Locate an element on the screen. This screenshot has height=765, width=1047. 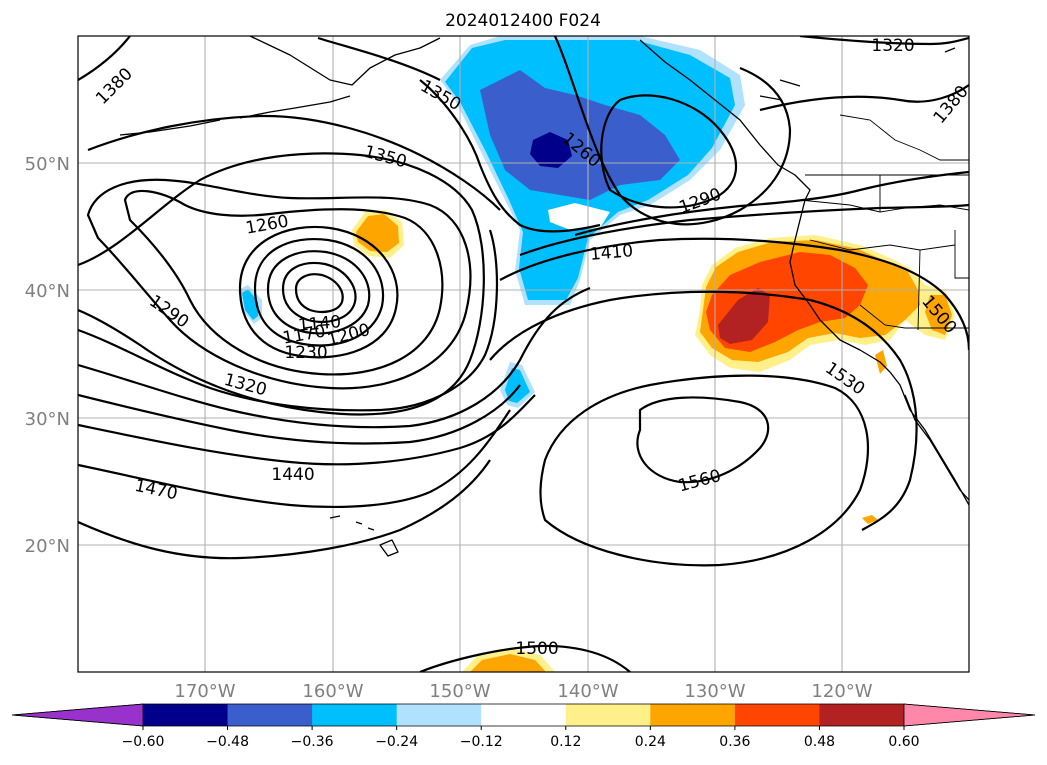
colorbar-tick-label: 0.36 is located at coordinates (734, 742).